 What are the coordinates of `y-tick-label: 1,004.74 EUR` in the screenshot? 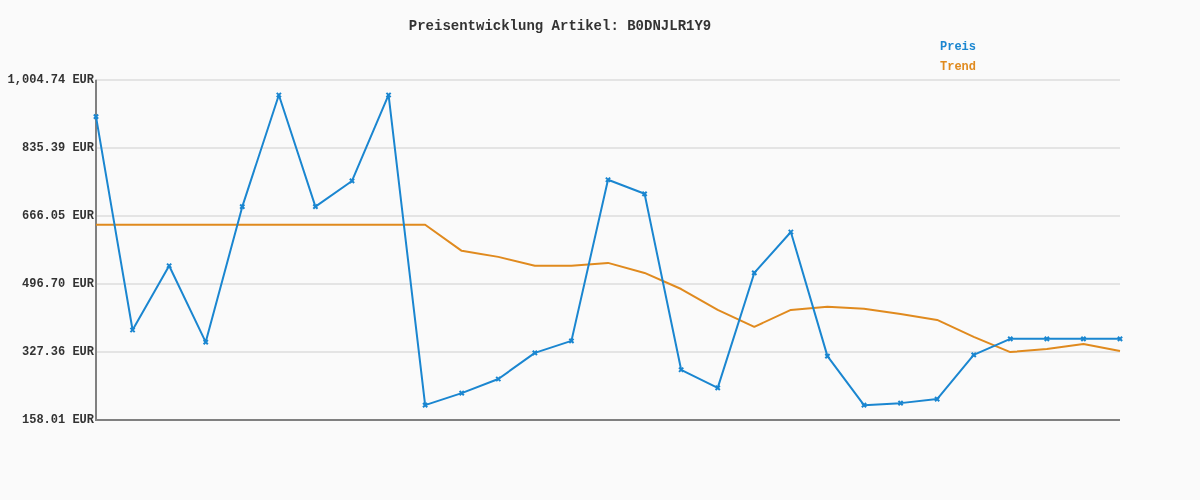 It's located at (51, 79).